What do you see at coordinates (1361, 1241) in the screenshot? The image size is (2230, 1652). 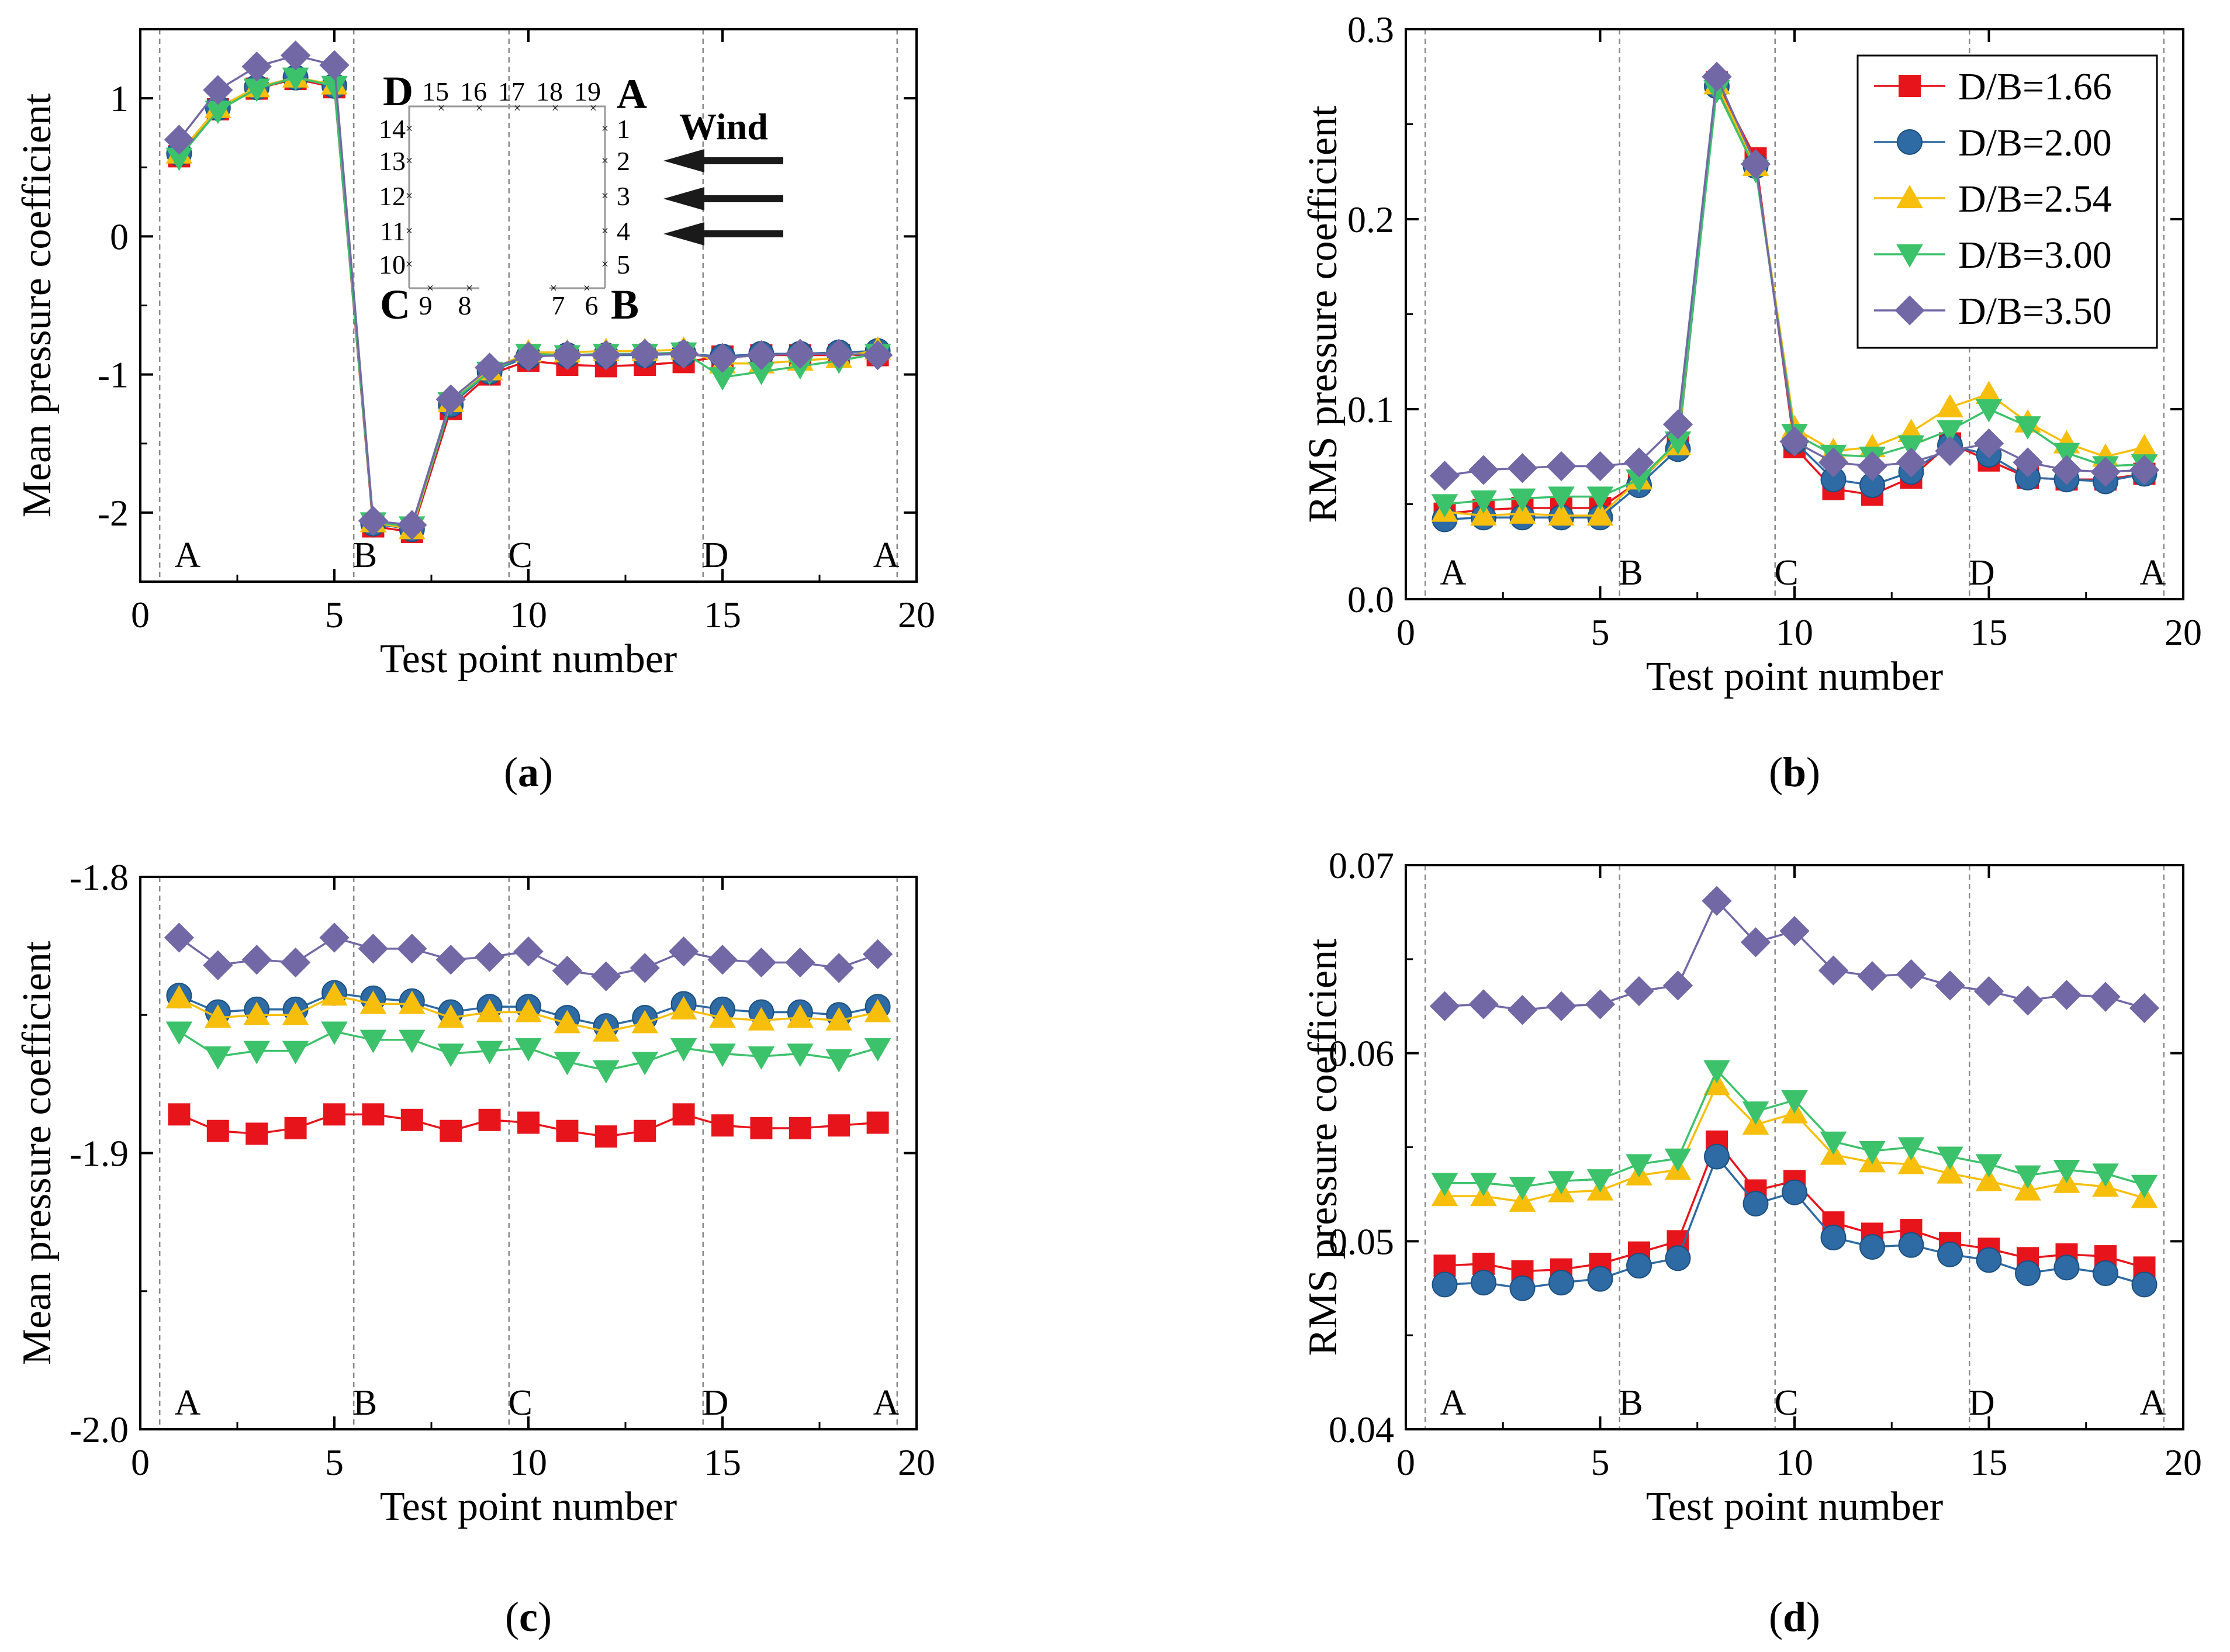 I see `y-tick-label: 0.05` at bounding box center [1361, 1241].